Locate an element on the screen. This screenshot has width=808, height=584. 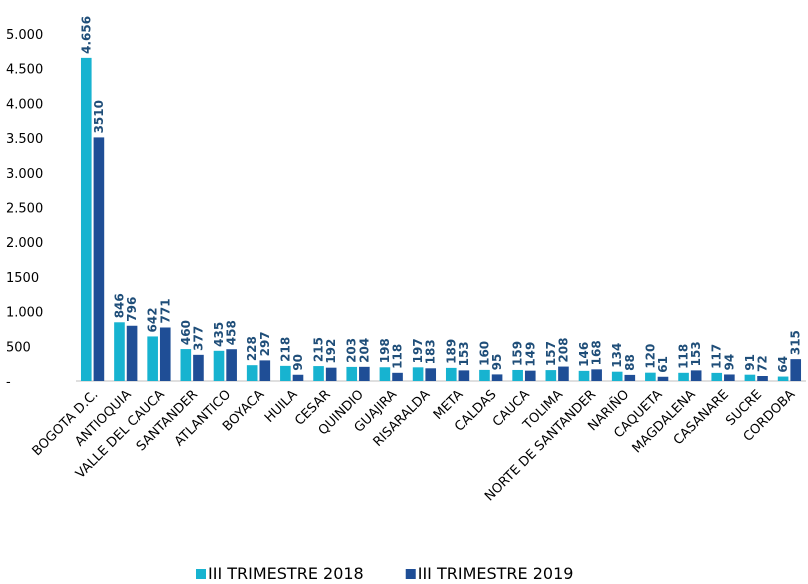
data-label: 159 is located at coordinates (518, 353).